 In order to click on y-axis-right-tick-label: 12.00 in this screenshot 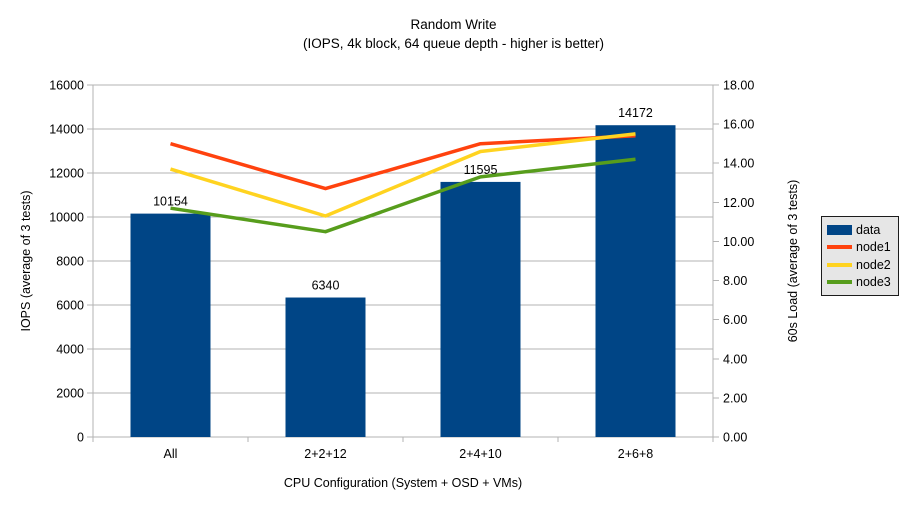, I will do `click(738, 203)`.